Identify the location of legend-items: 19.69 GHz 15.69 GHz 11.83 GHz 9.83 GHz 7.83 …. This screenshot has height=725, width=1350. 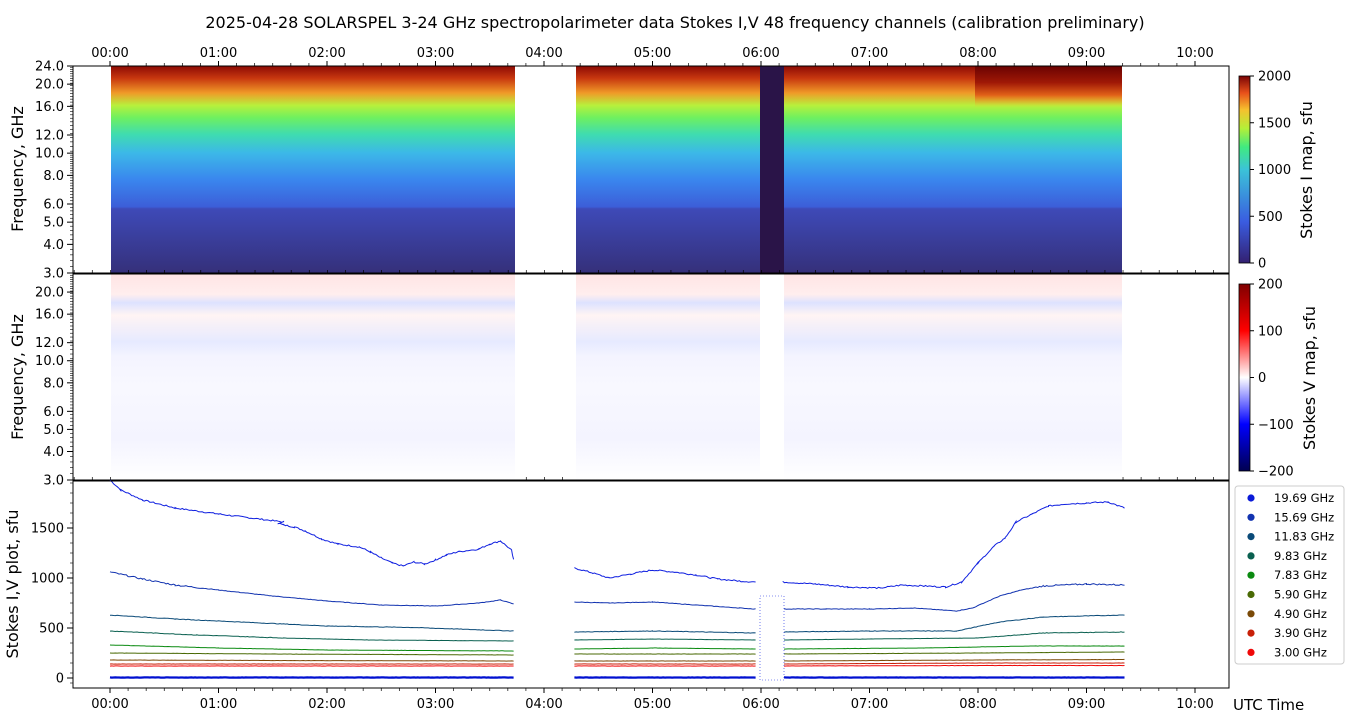
(1290, 575).